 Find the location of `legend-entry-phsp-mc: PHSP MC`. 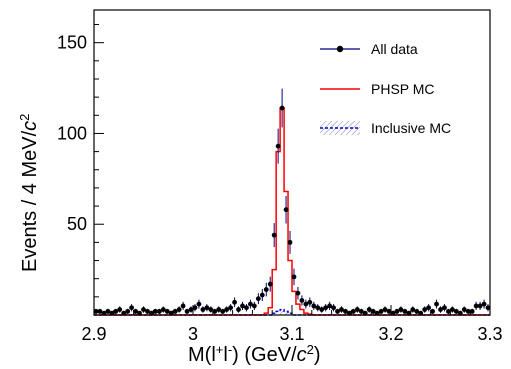

legend-entry-phsp-mc: PHSP MC is located at coordinates (377, 89).